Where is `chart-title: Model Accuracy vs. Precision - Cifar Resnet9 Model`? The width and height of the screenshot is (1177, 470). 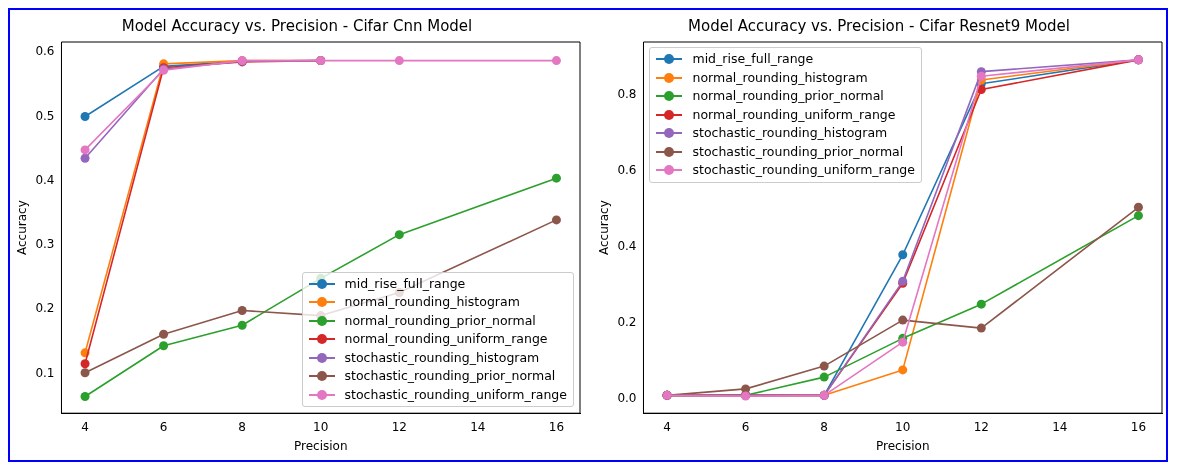
chart-title: Model Accuracy vs. Precision - Cifar Resnet9 Model is located at coordinates (879, 25).